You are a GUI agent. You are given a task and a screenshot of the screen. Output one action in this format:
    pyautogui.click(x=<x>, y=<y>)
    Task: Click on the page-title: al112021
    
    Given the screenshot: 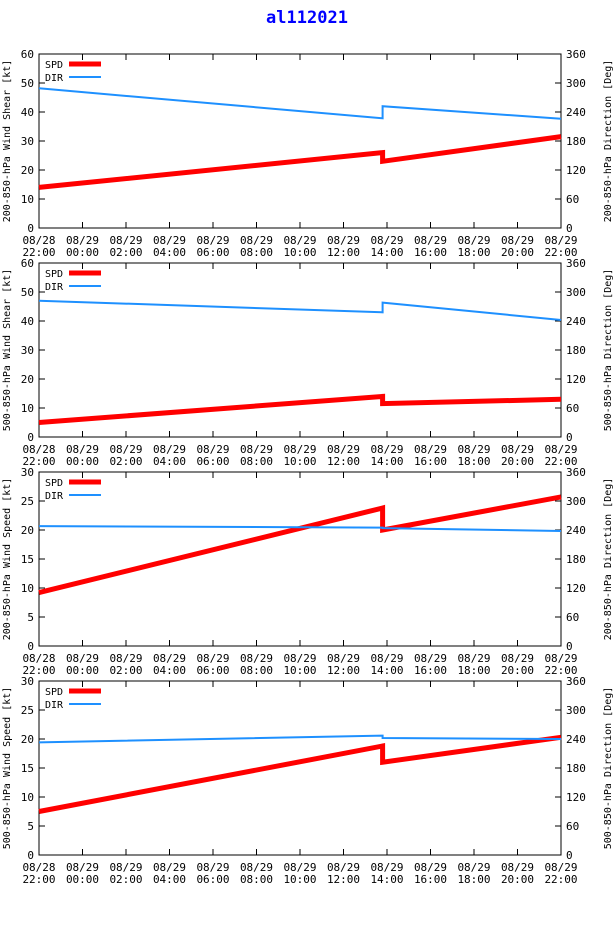 What is the action you would take?
    pyautogui.click(x=307, y=18)
    